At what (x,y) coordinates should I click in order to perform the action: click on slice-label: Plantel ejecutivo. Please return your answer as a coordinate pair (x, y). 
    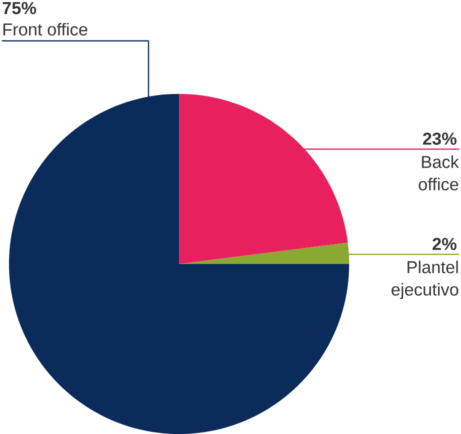
    Looking at the image, I should click on (425, 280).